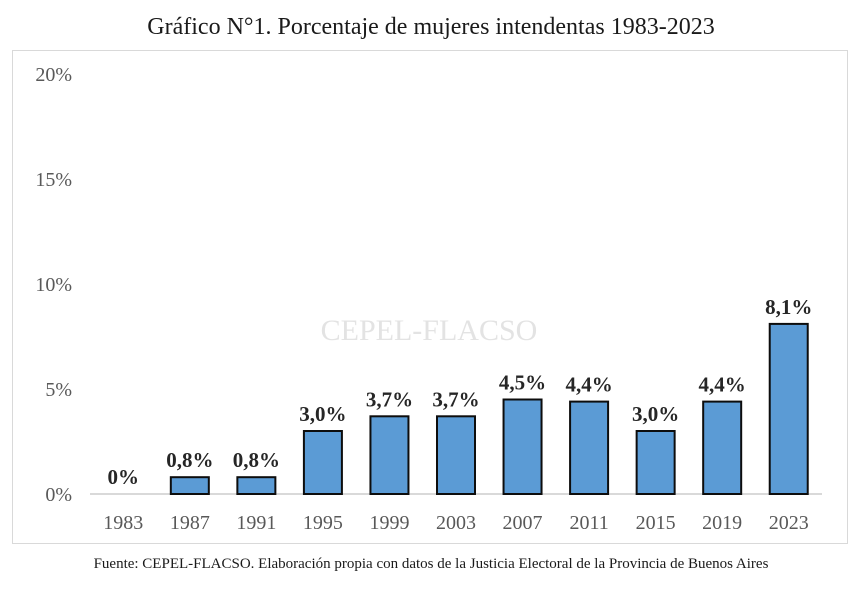  Describe the element at coordinates (722, 385) in the screenshot. I see `data-label-2019: 4,4%` at that location.